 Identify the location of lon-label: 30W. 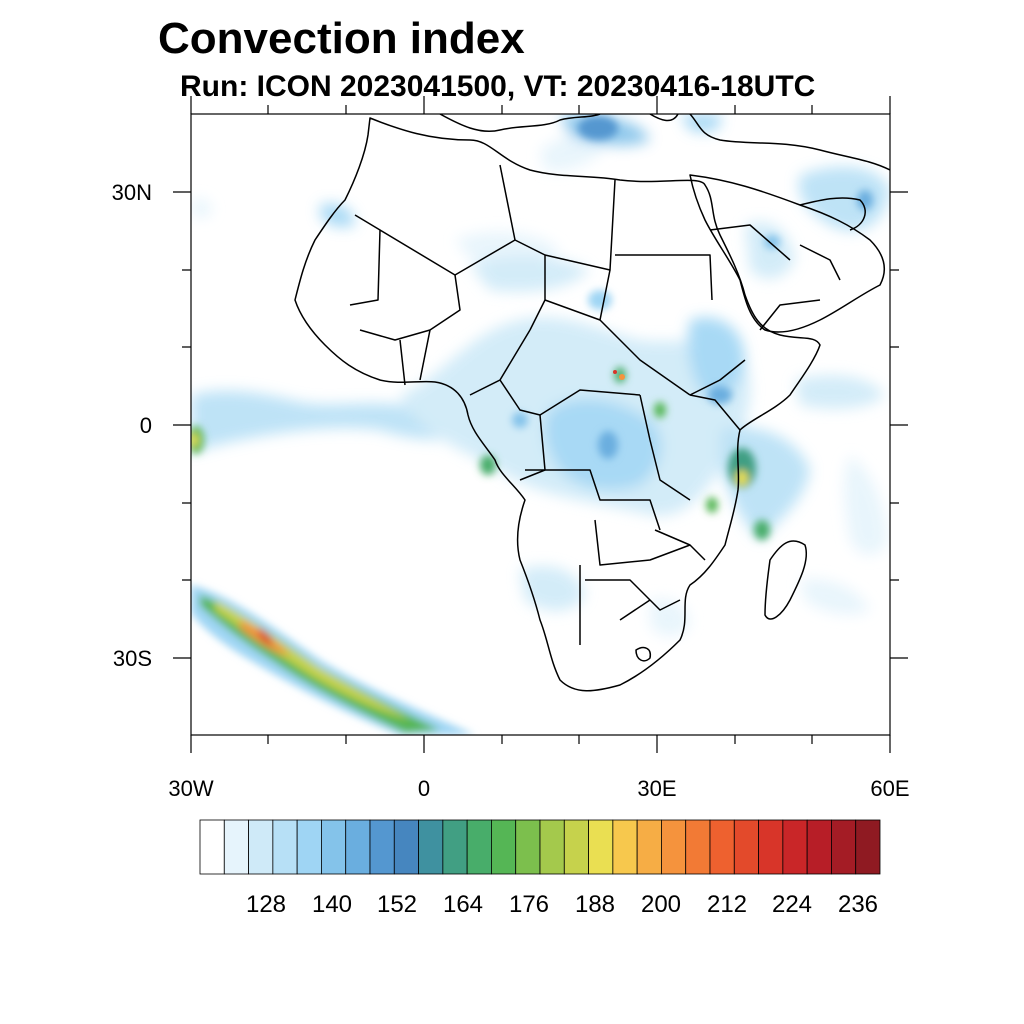
(190, 788).